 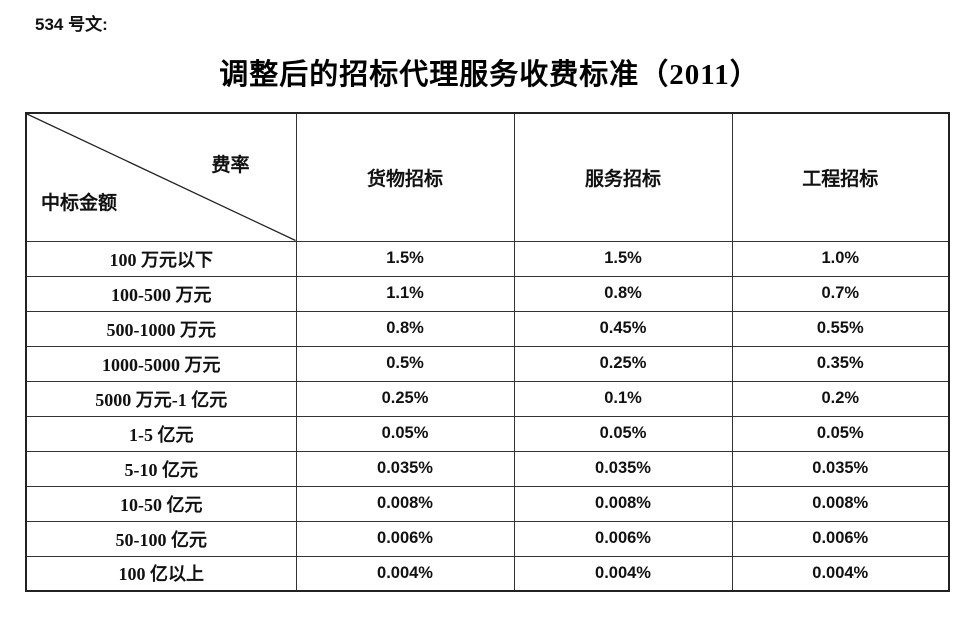 What do you see at coordinates (623, 573) in the screenshot?
I see `cell-service-rate: 0.004%` at bounding box center [623, 573].